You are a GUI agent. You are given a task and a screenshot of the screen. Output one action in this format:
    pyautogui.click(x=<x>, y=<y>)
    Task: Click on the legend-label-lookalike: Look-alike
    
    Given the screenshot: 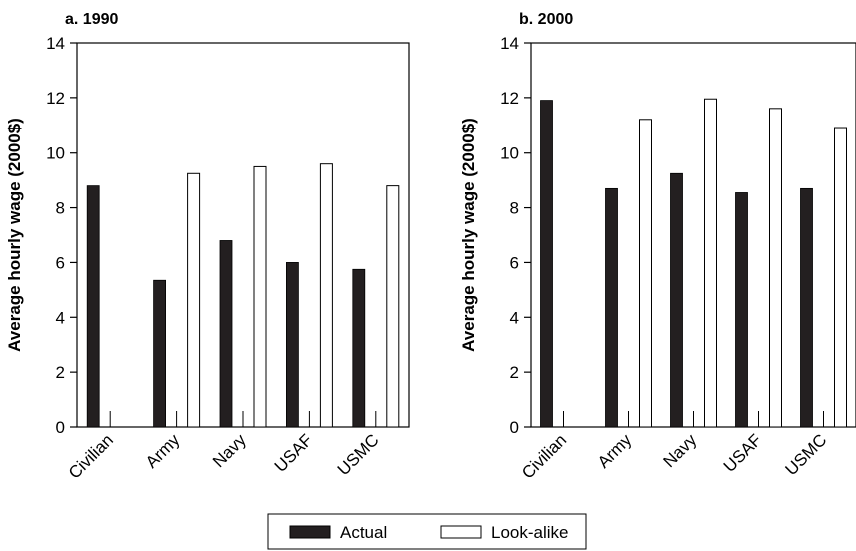 What is the action you would take?
    pyautogui.click(x=530, y=532)
    